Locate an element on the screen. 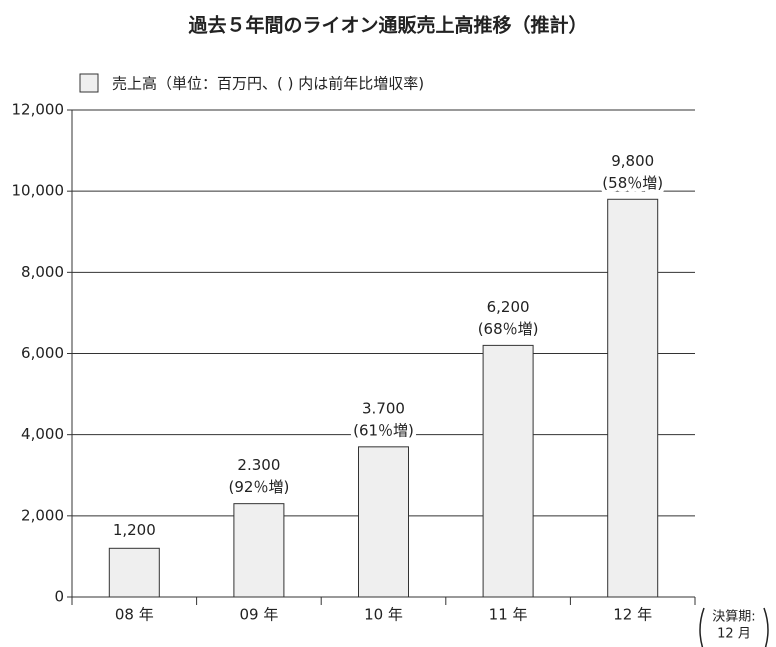  y-tick-label: 6,000 is located at coordinates (42, 353).